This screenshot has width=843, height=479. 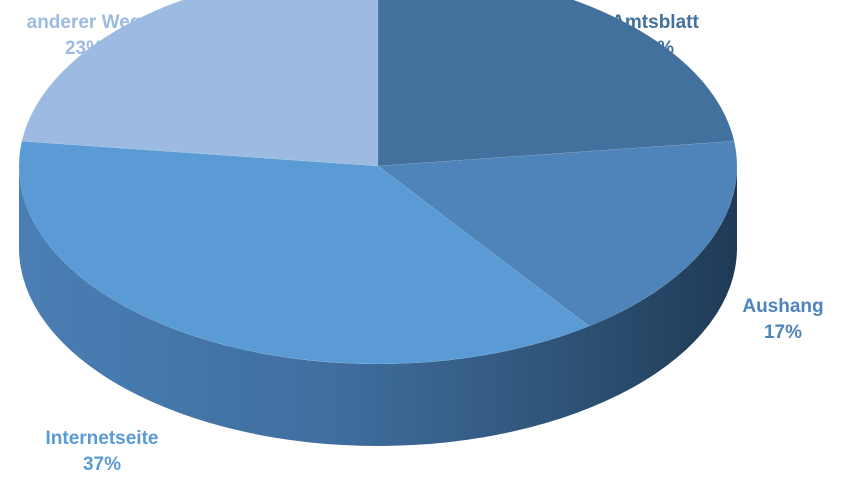 I want to click on slice-name: anderer Weg, so click(x=84, y=22).